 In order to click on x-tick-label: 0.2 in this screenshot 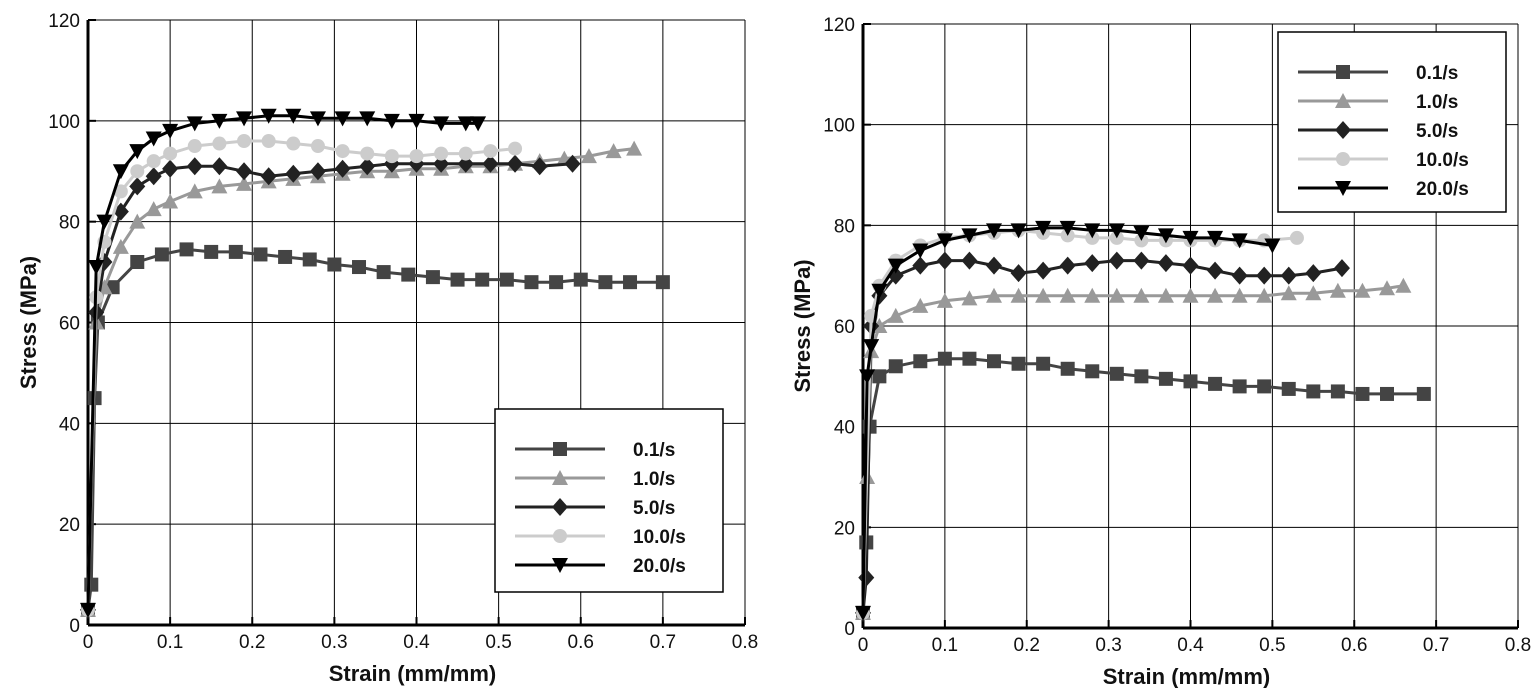, I will do `click(1027, 645)`.